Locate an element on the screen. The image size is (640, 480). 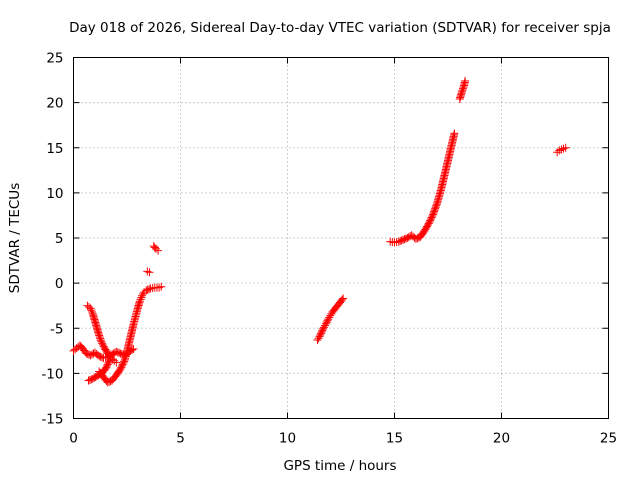
y-tick-label: 5 is located at coordinates (59, 239).